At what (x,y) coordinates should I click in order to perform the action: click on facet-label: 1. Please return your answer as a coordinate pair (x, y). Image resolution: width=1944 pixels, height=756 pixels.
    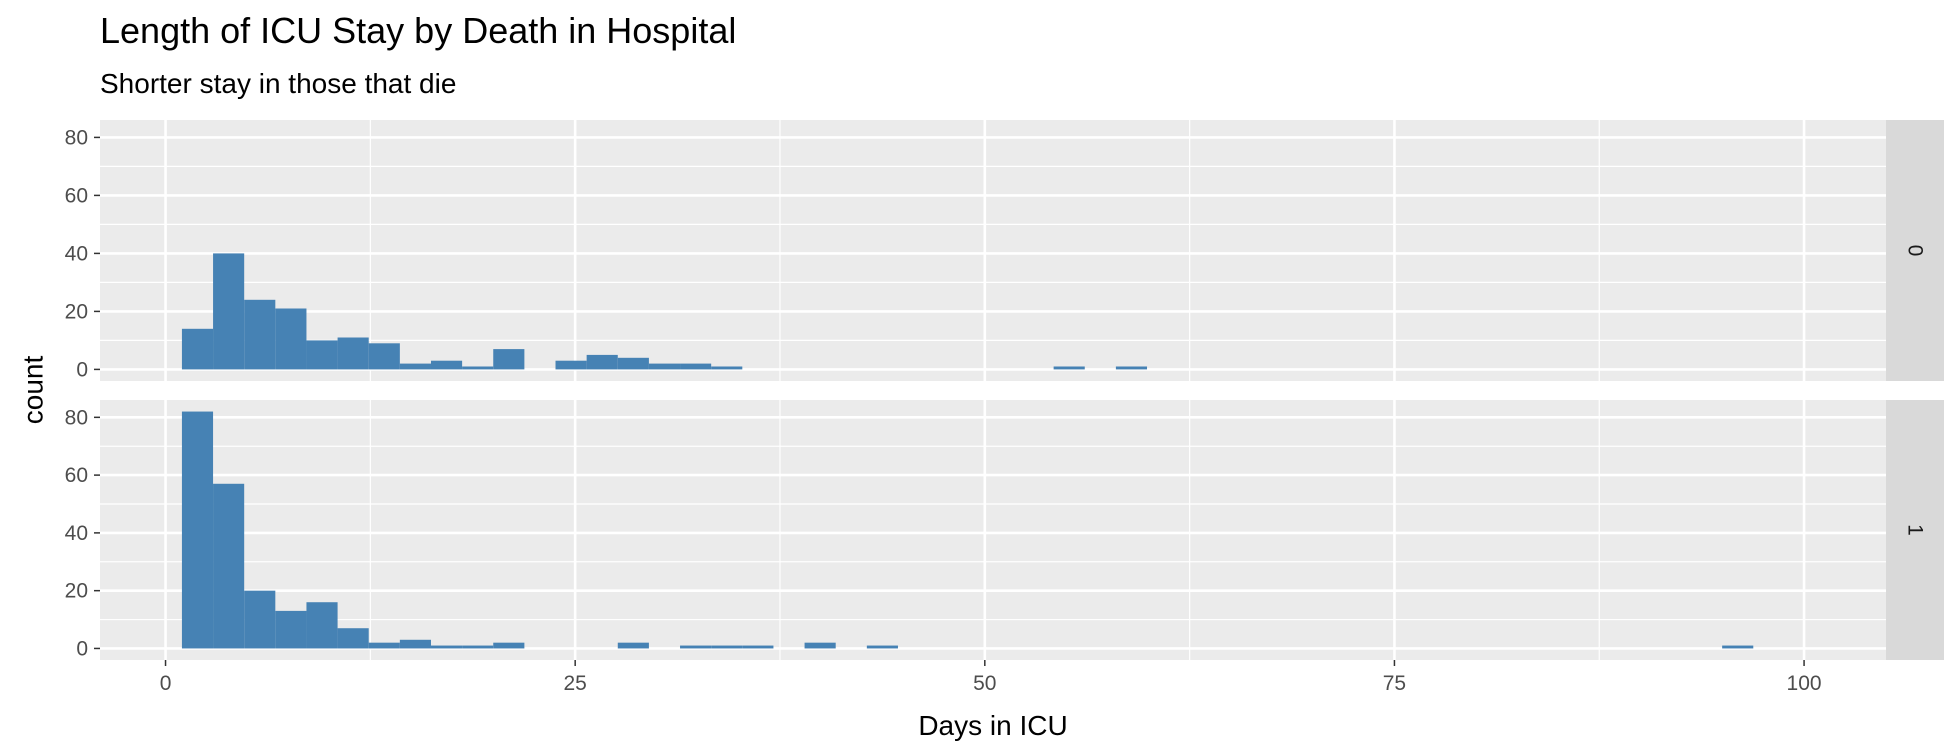
    Looking at the image, I should click on (1915, 530).